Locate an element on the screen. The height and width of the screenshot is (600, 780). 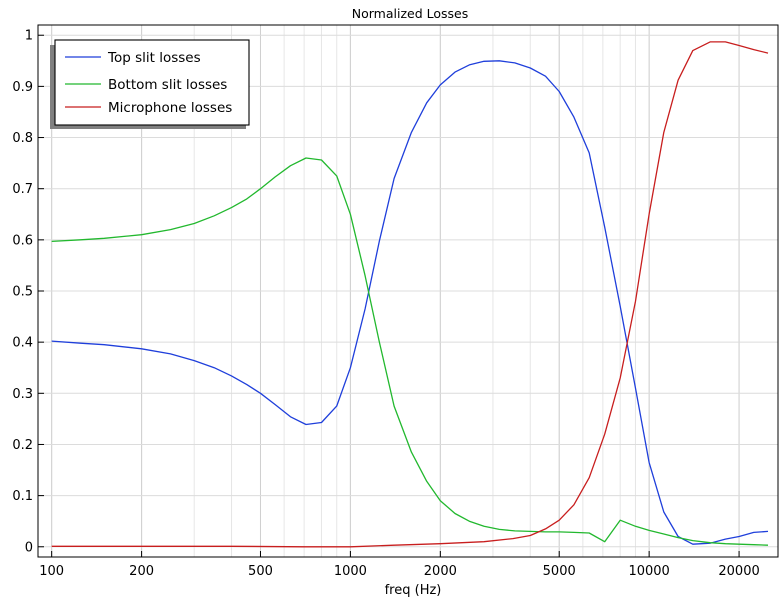
x-tick-label: 1000 is located at coordinates (350, 571).